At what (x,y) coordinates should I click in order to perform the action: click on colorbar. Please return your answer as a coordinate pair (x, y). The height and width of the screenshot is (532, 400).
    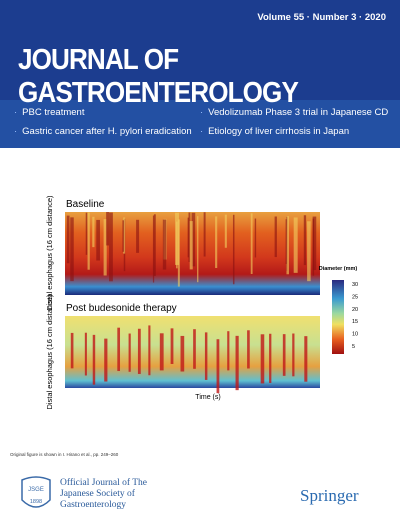
    Looking at the image, I should click on (338, 317).